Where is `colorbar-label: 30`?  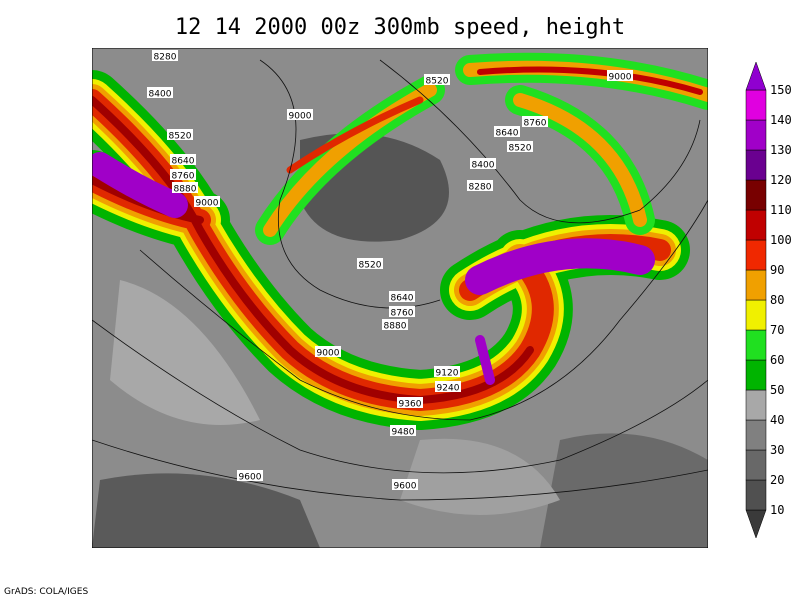
colorbar-label: 30 is located at coordinates (777, 450).